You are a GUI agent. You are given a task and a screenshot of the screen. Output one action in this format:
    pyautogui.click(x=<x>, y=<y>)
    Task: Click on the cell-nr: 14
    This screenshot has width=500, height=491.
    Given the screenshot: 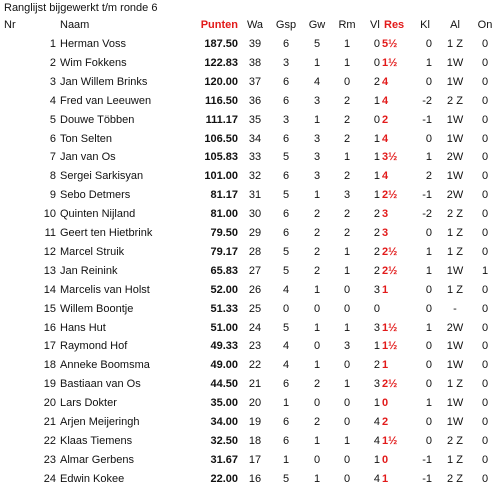 What is the action you would take?
    pyautogui.click(x=49, y=289)
    